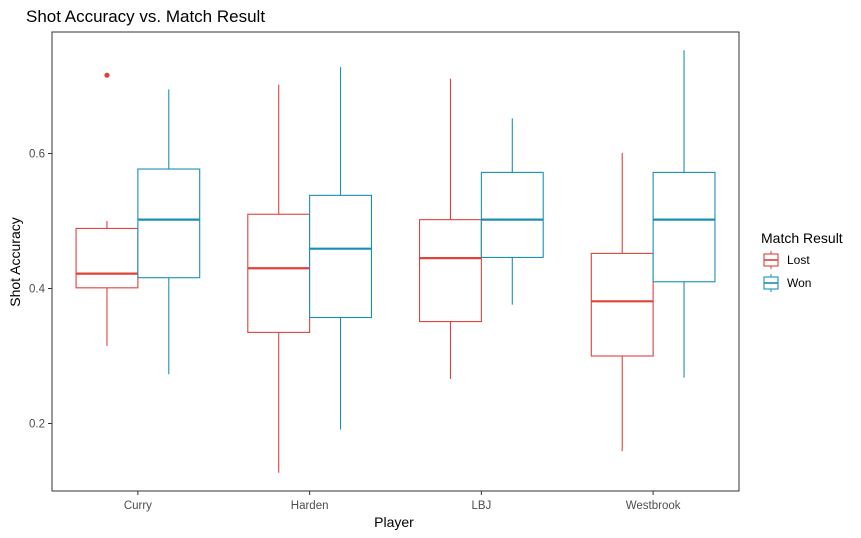  Describe the element at coordinates (107, 209) in the screenshot. I see `box-lost-curry` at that location.